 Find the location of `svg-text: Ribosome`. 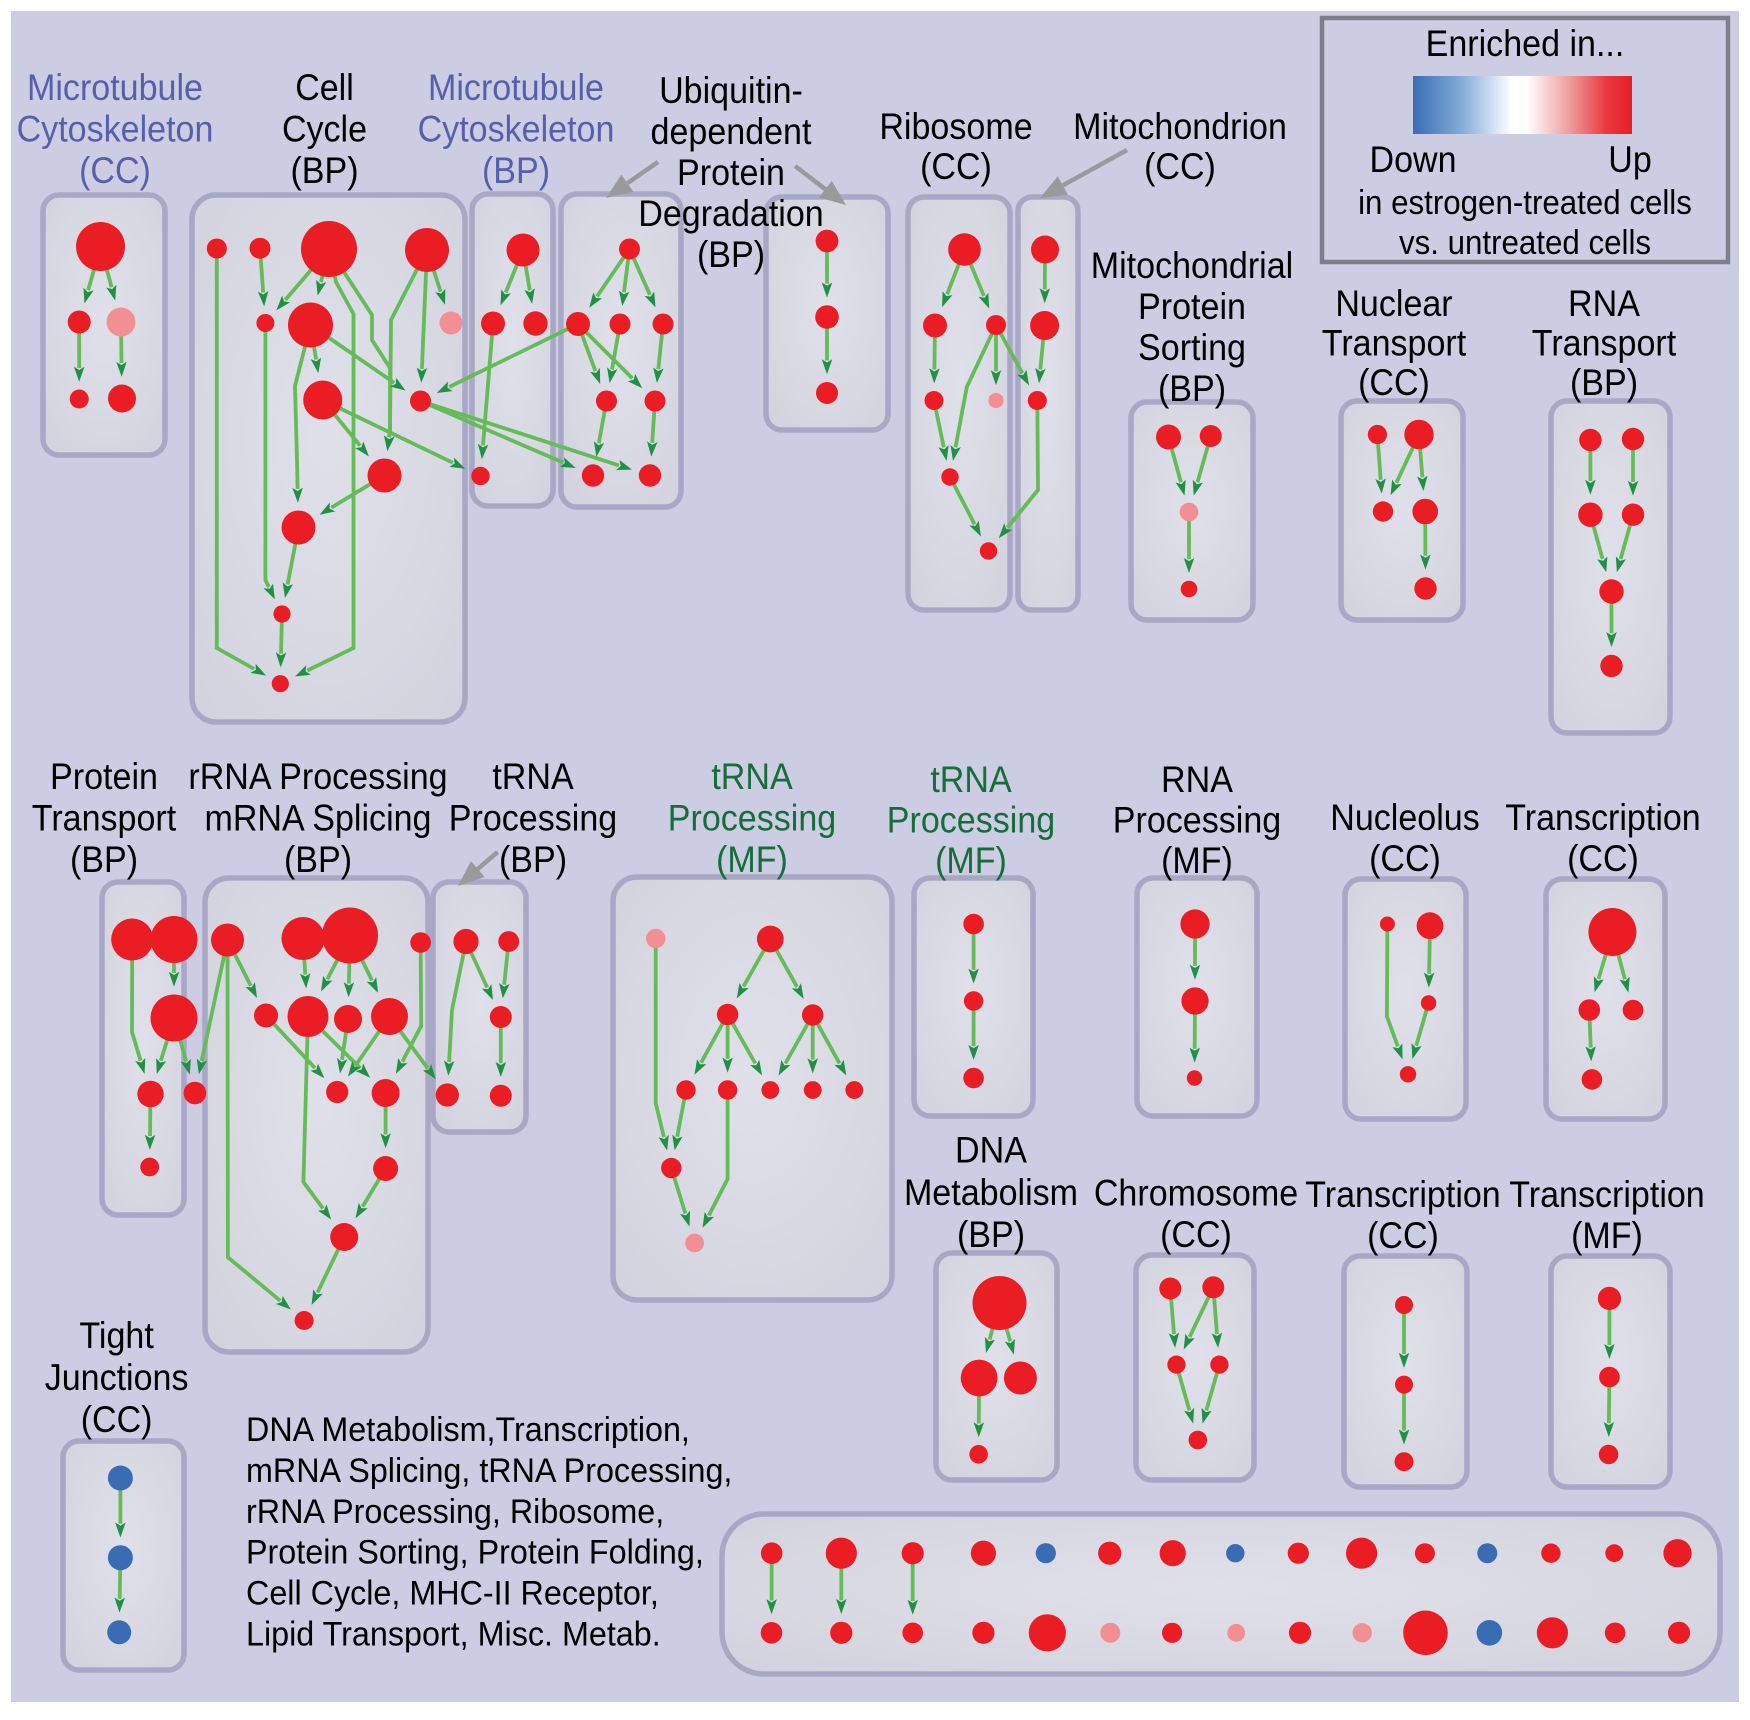

svg-text: Ribosome is located at coordinates (955, 126).